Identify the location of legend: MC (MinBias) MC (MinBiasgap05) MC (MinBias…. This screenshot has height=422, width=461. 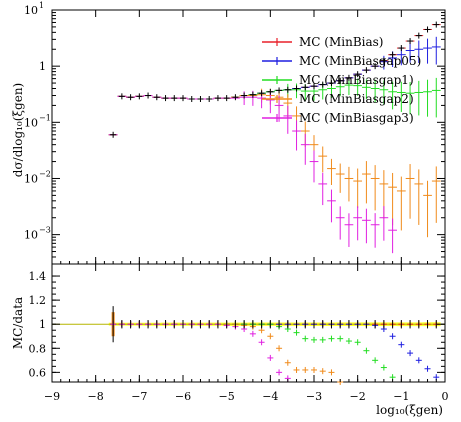
(341, 80).